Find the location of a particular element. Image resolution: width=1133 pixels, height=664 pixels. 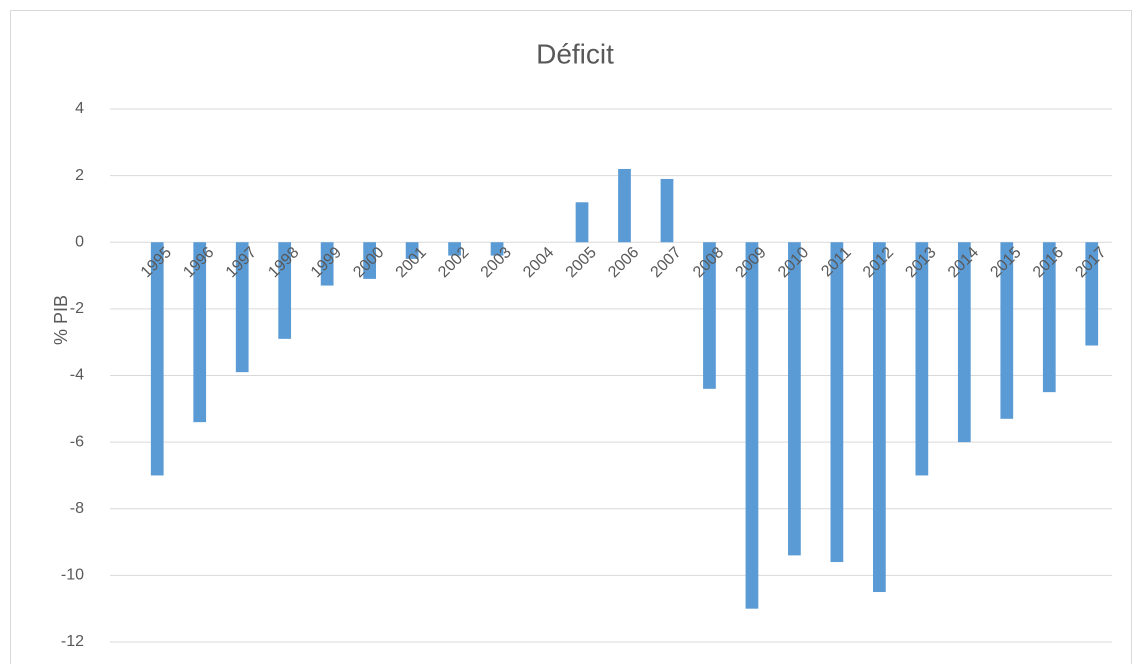

x-tick-label: 2003 is located at coordinates (496, 262).